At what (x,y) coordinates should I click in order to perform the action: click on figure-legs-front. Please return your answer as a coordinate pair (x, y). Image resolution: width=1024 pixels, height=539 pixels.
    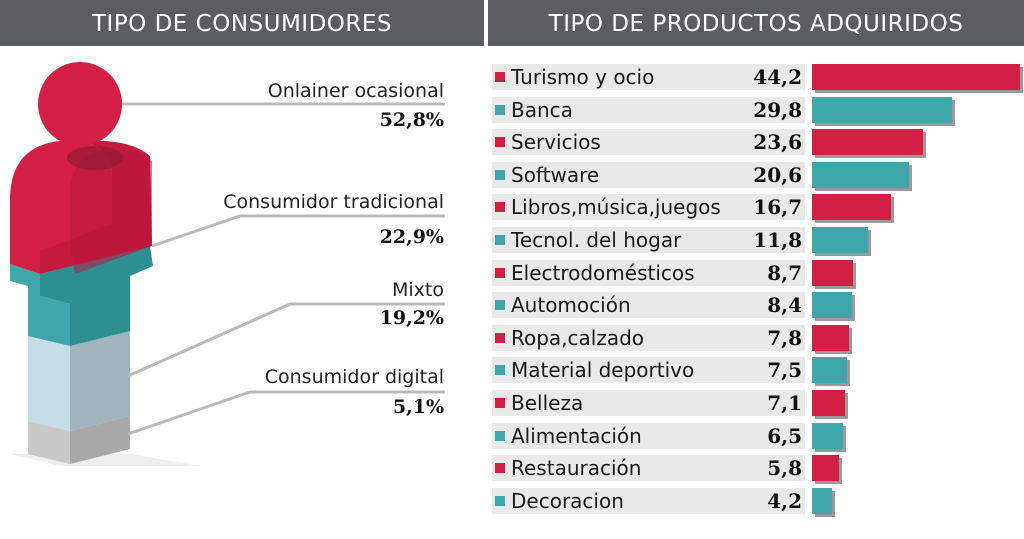
    Looking at the image, I should click on (49, 383).